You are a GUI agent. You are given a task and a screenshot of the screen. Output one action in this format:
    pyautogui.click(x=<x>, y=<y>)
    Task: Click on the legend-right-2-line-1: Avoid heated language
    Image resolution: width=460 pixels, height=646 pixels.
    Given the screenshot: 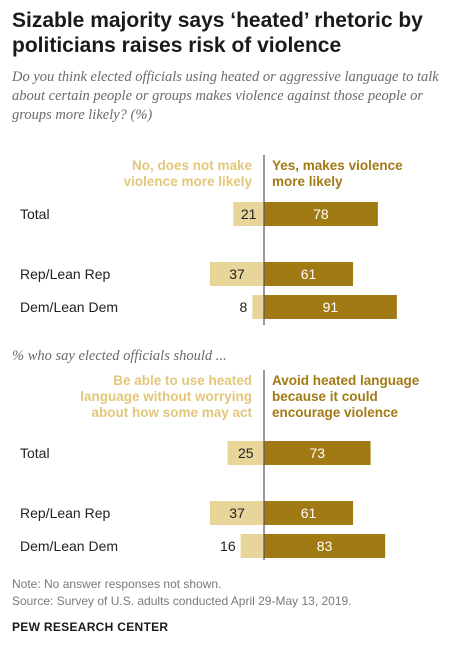 What is the action you would take?
    pyautogui.click(x=346, y=380)
    